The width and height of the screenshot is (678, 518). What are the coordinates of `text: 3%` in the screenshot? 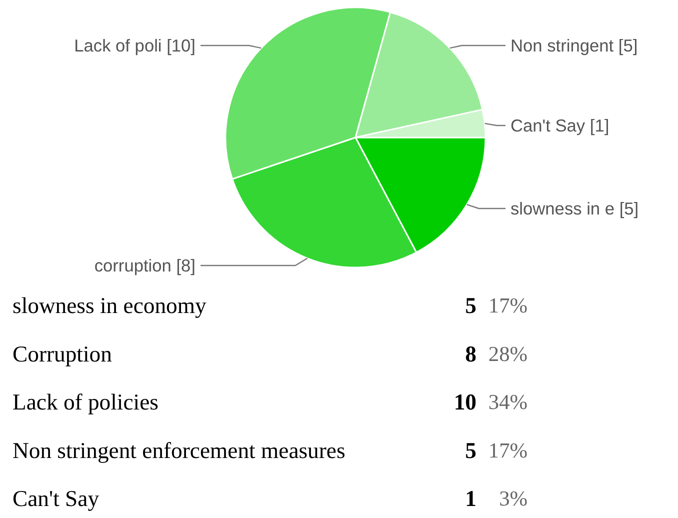 It's located at (513, 498).